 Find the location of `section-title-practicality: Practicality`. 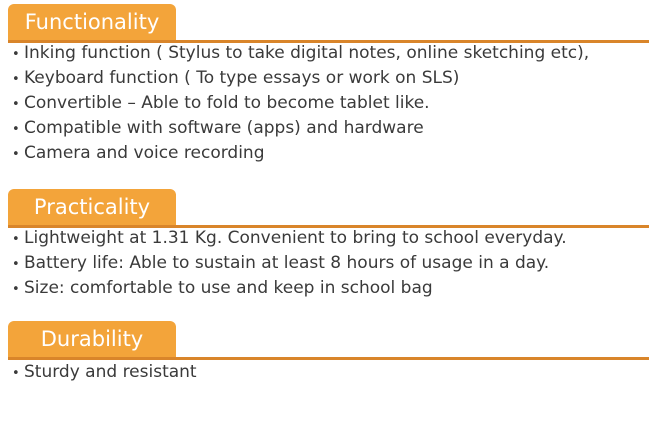

section-title-practicality: Practicality is located at coordinates (92, 207).